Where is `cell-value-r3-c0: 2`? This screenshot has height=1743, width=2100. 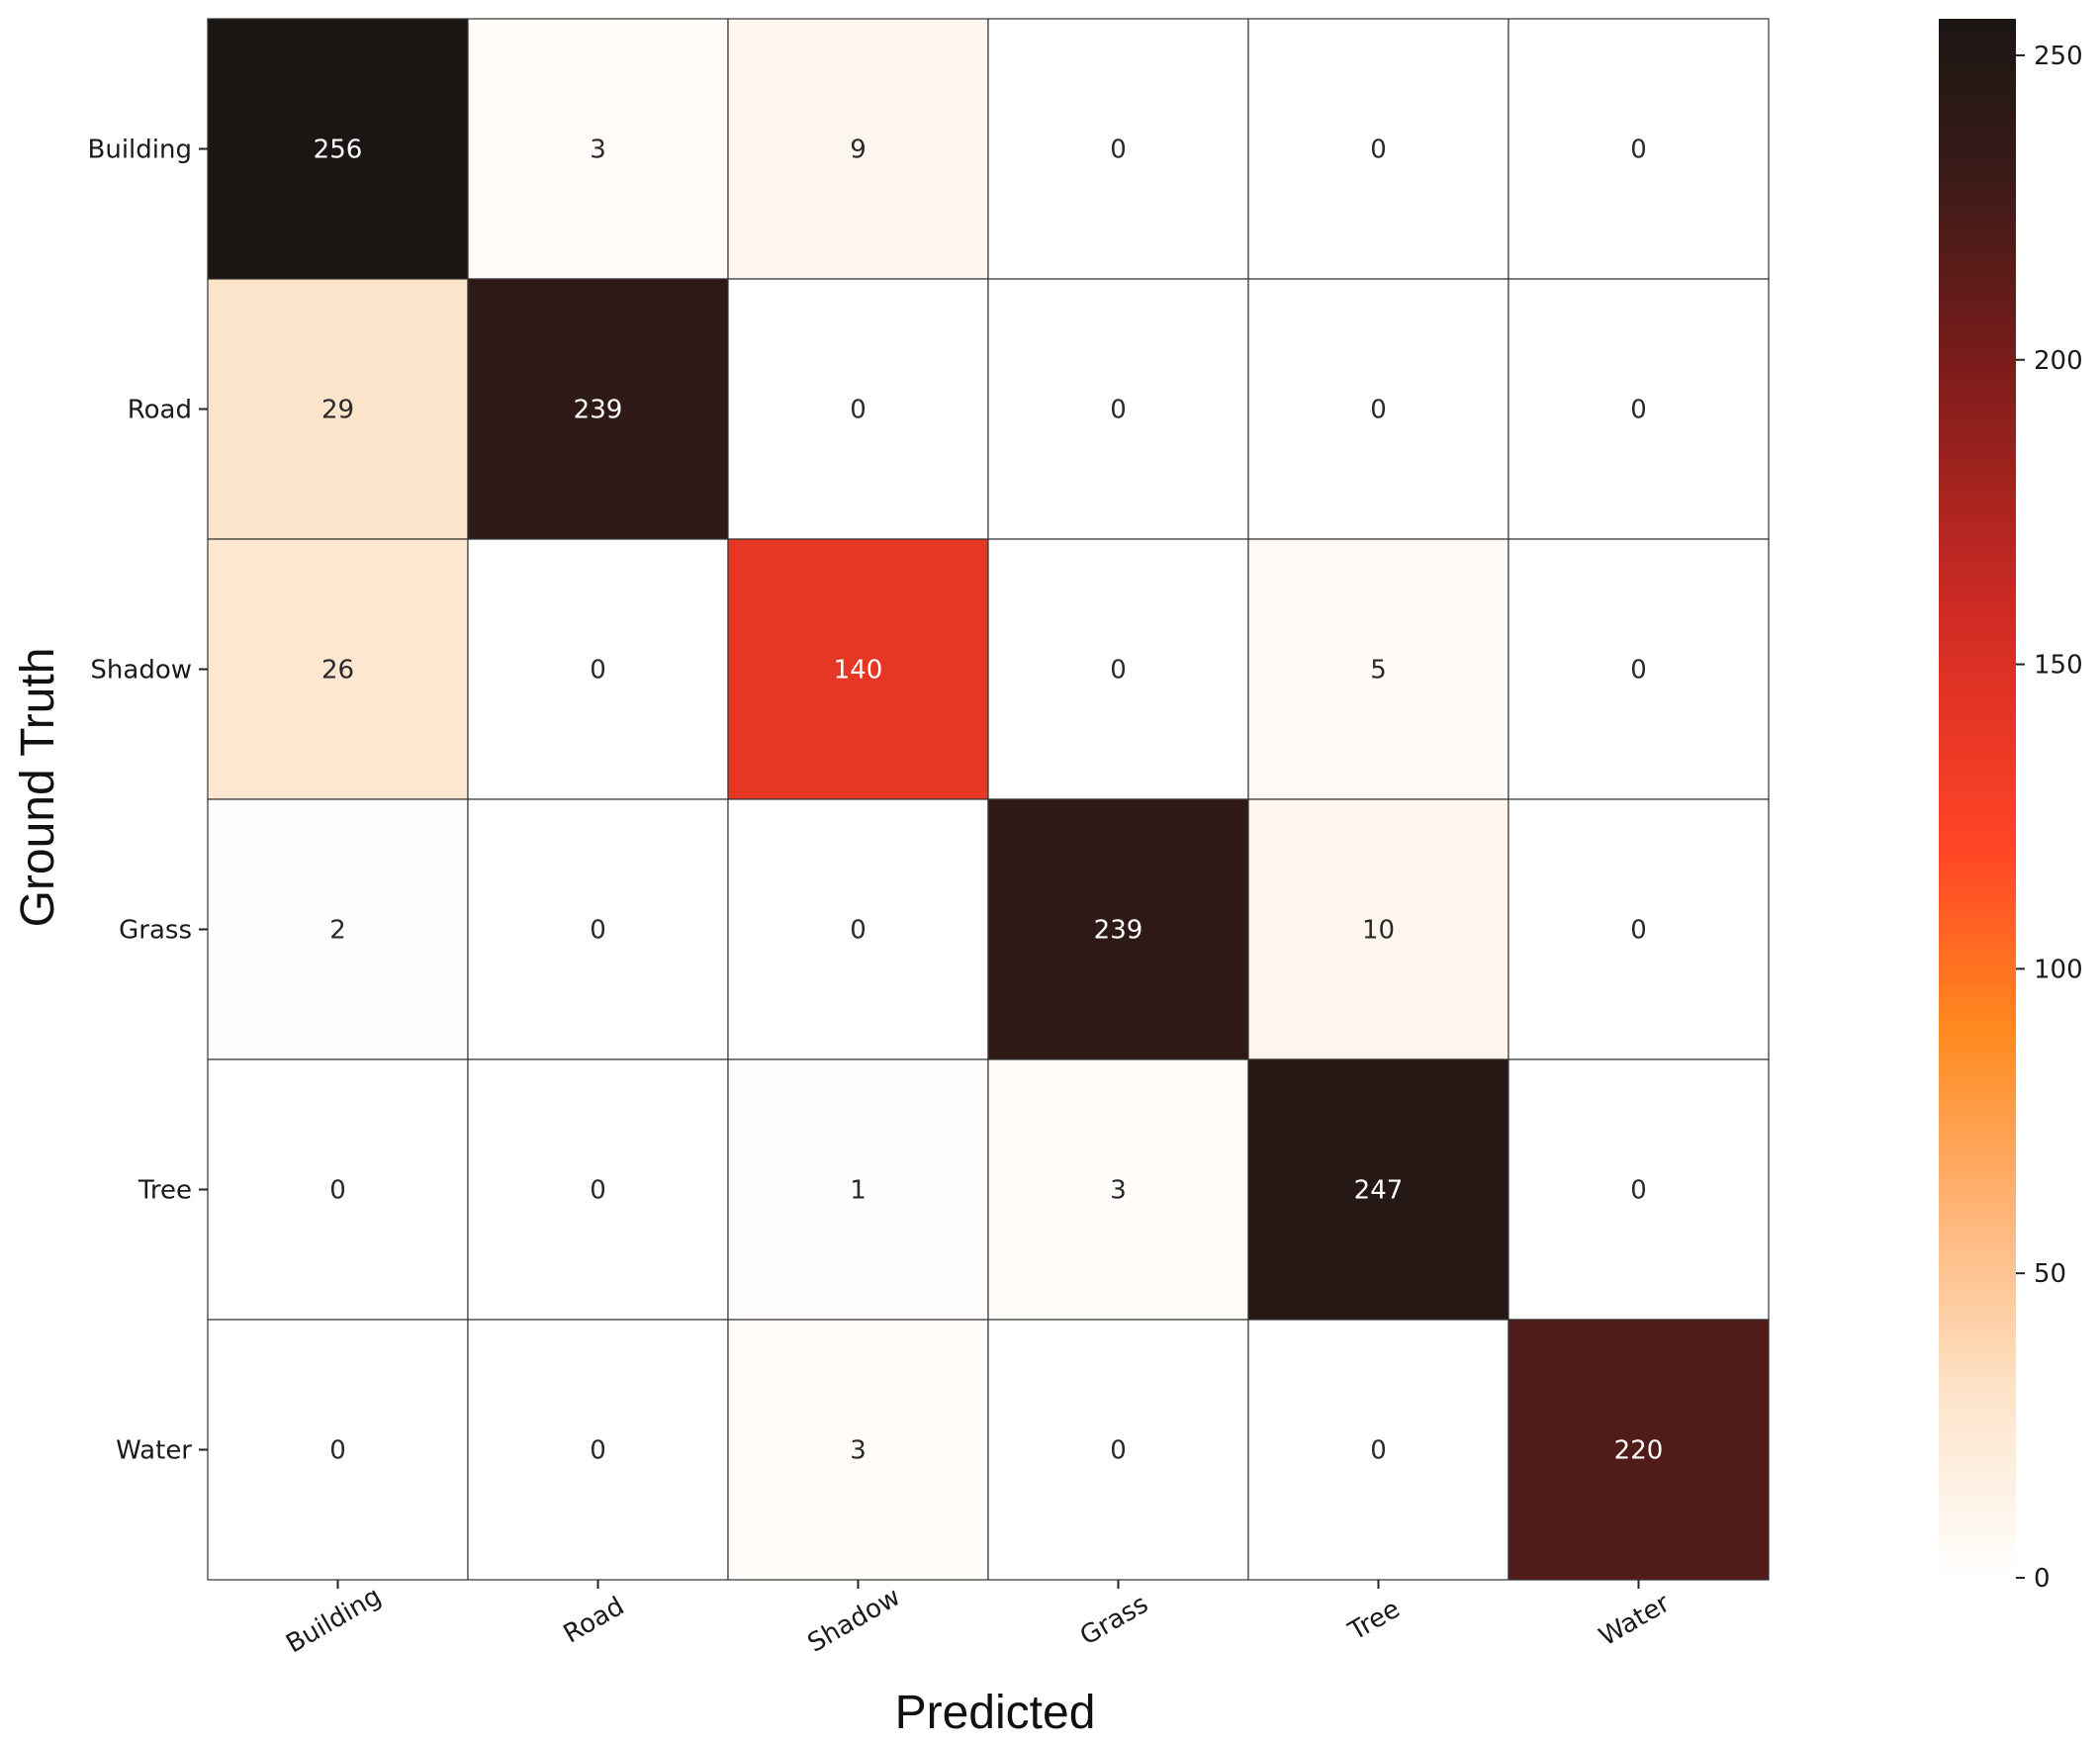
cell-value-r3-c0: 2 is located at coordinates (338, 931).